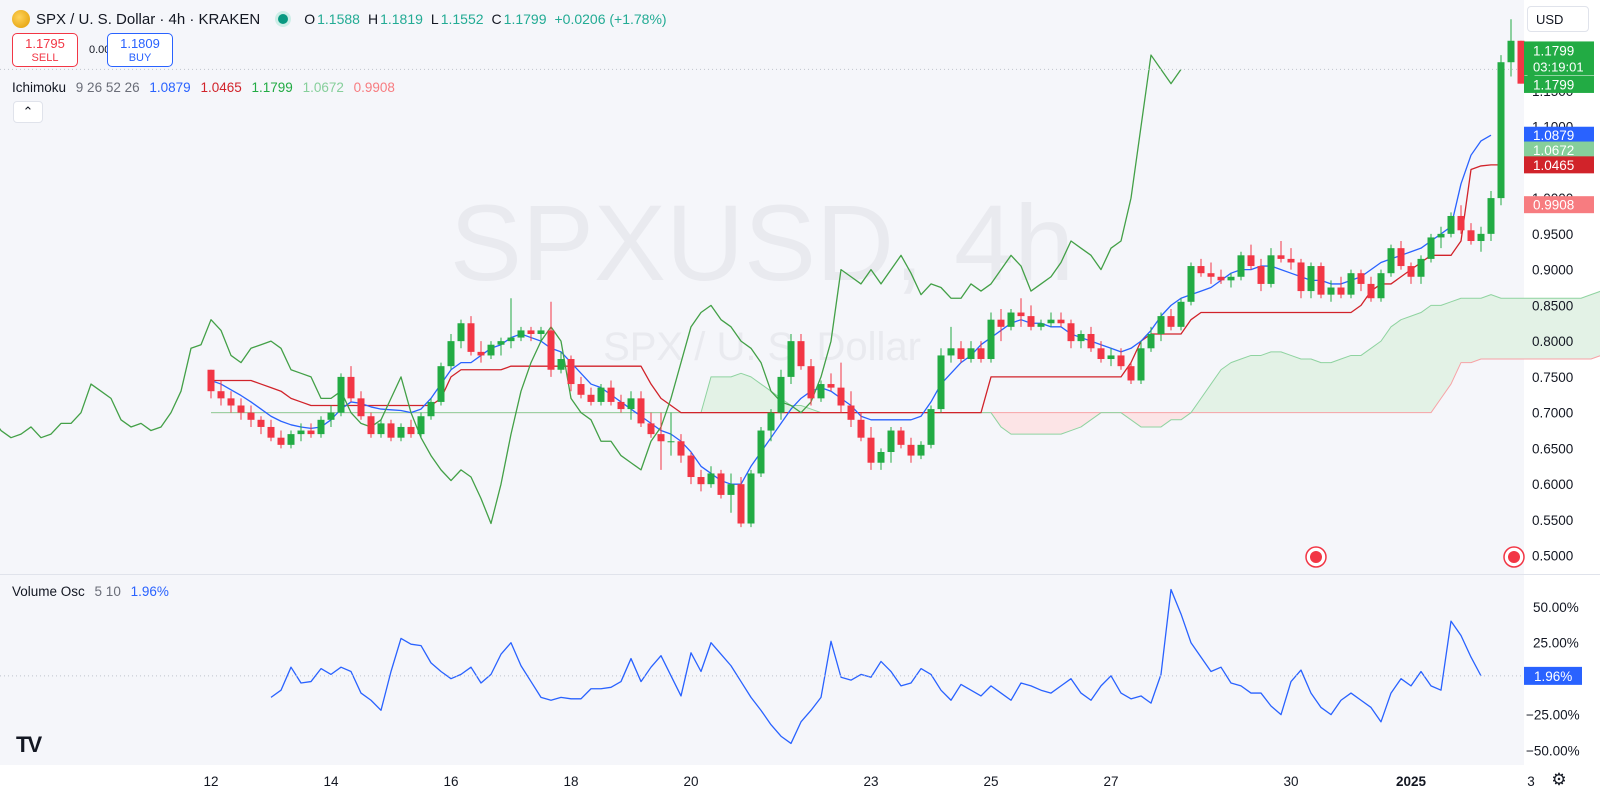 Image resolution: width=1600 pixels, height=795 pixels. What do you see at coordinates (1559, 779) in the screenshot?
I see `gear-icon: ⚙` at bounding box center [1559, 779].